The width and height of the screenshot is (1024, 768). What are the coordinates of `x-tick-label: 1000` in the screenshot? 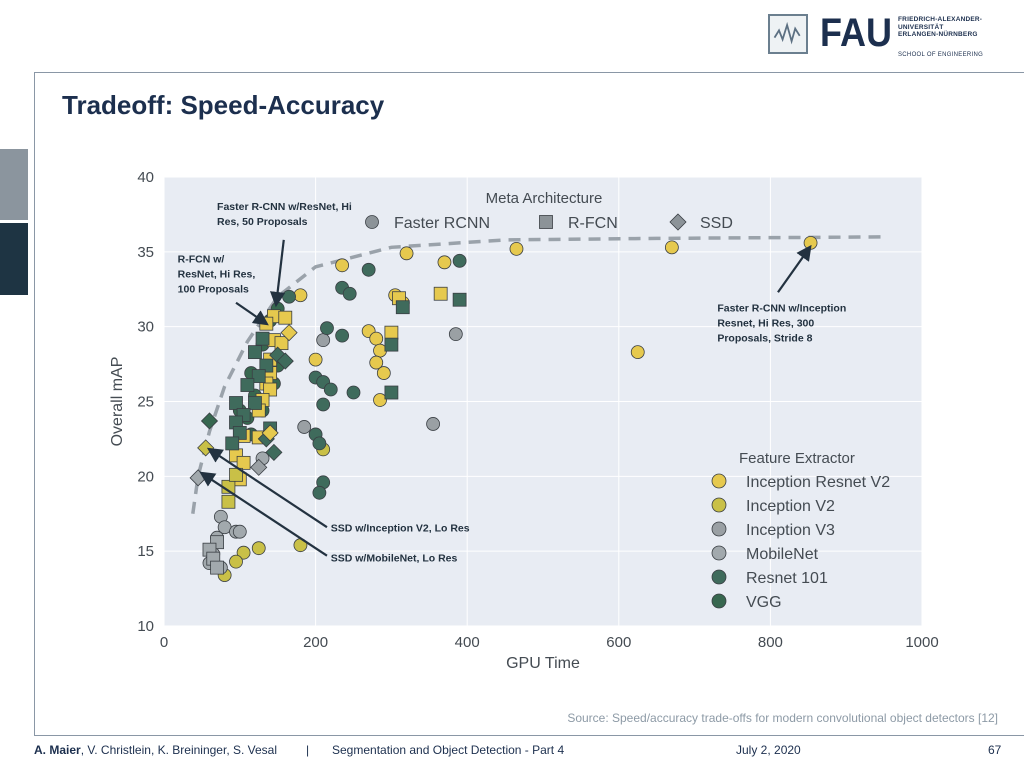 It's located at (921, 642).